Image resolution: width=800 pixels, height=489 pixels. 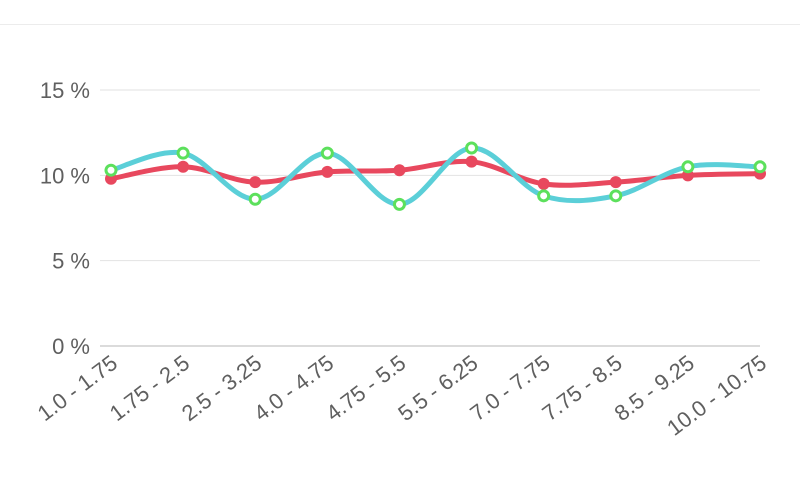 I want to click on x-tick-label: 7.75 - 8.5, so click(x=582, y=388).